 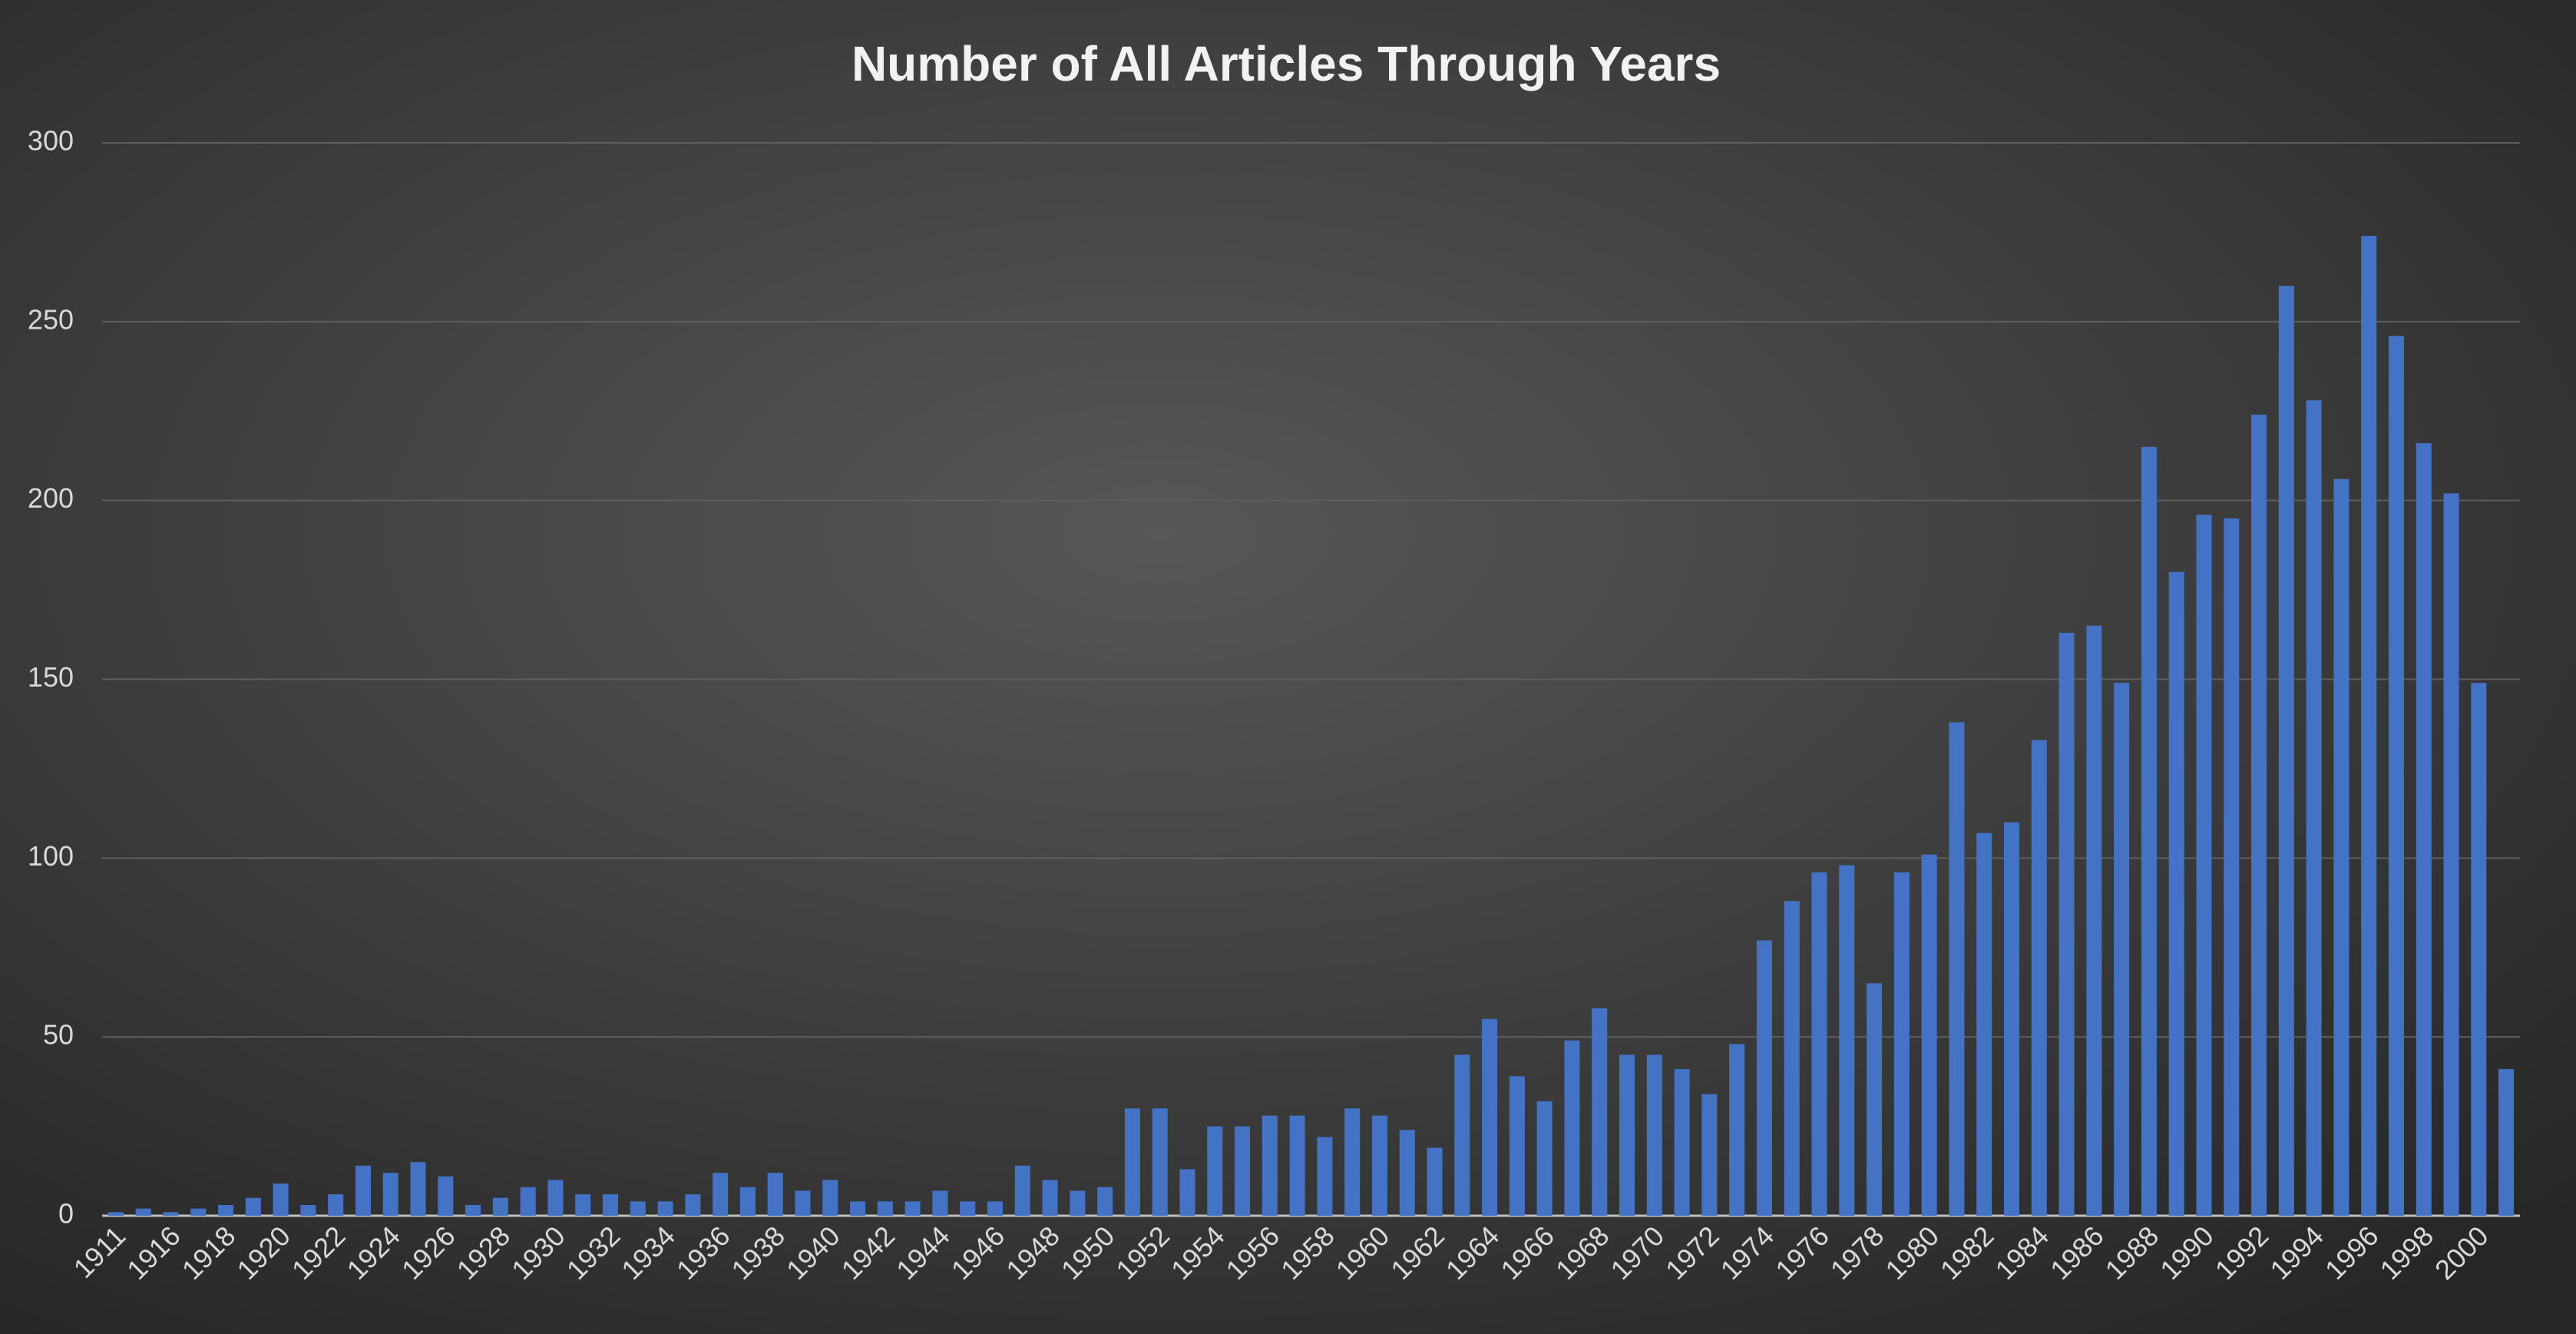 I want to click on y-tick-label: 200, so click(x=51, y=498).